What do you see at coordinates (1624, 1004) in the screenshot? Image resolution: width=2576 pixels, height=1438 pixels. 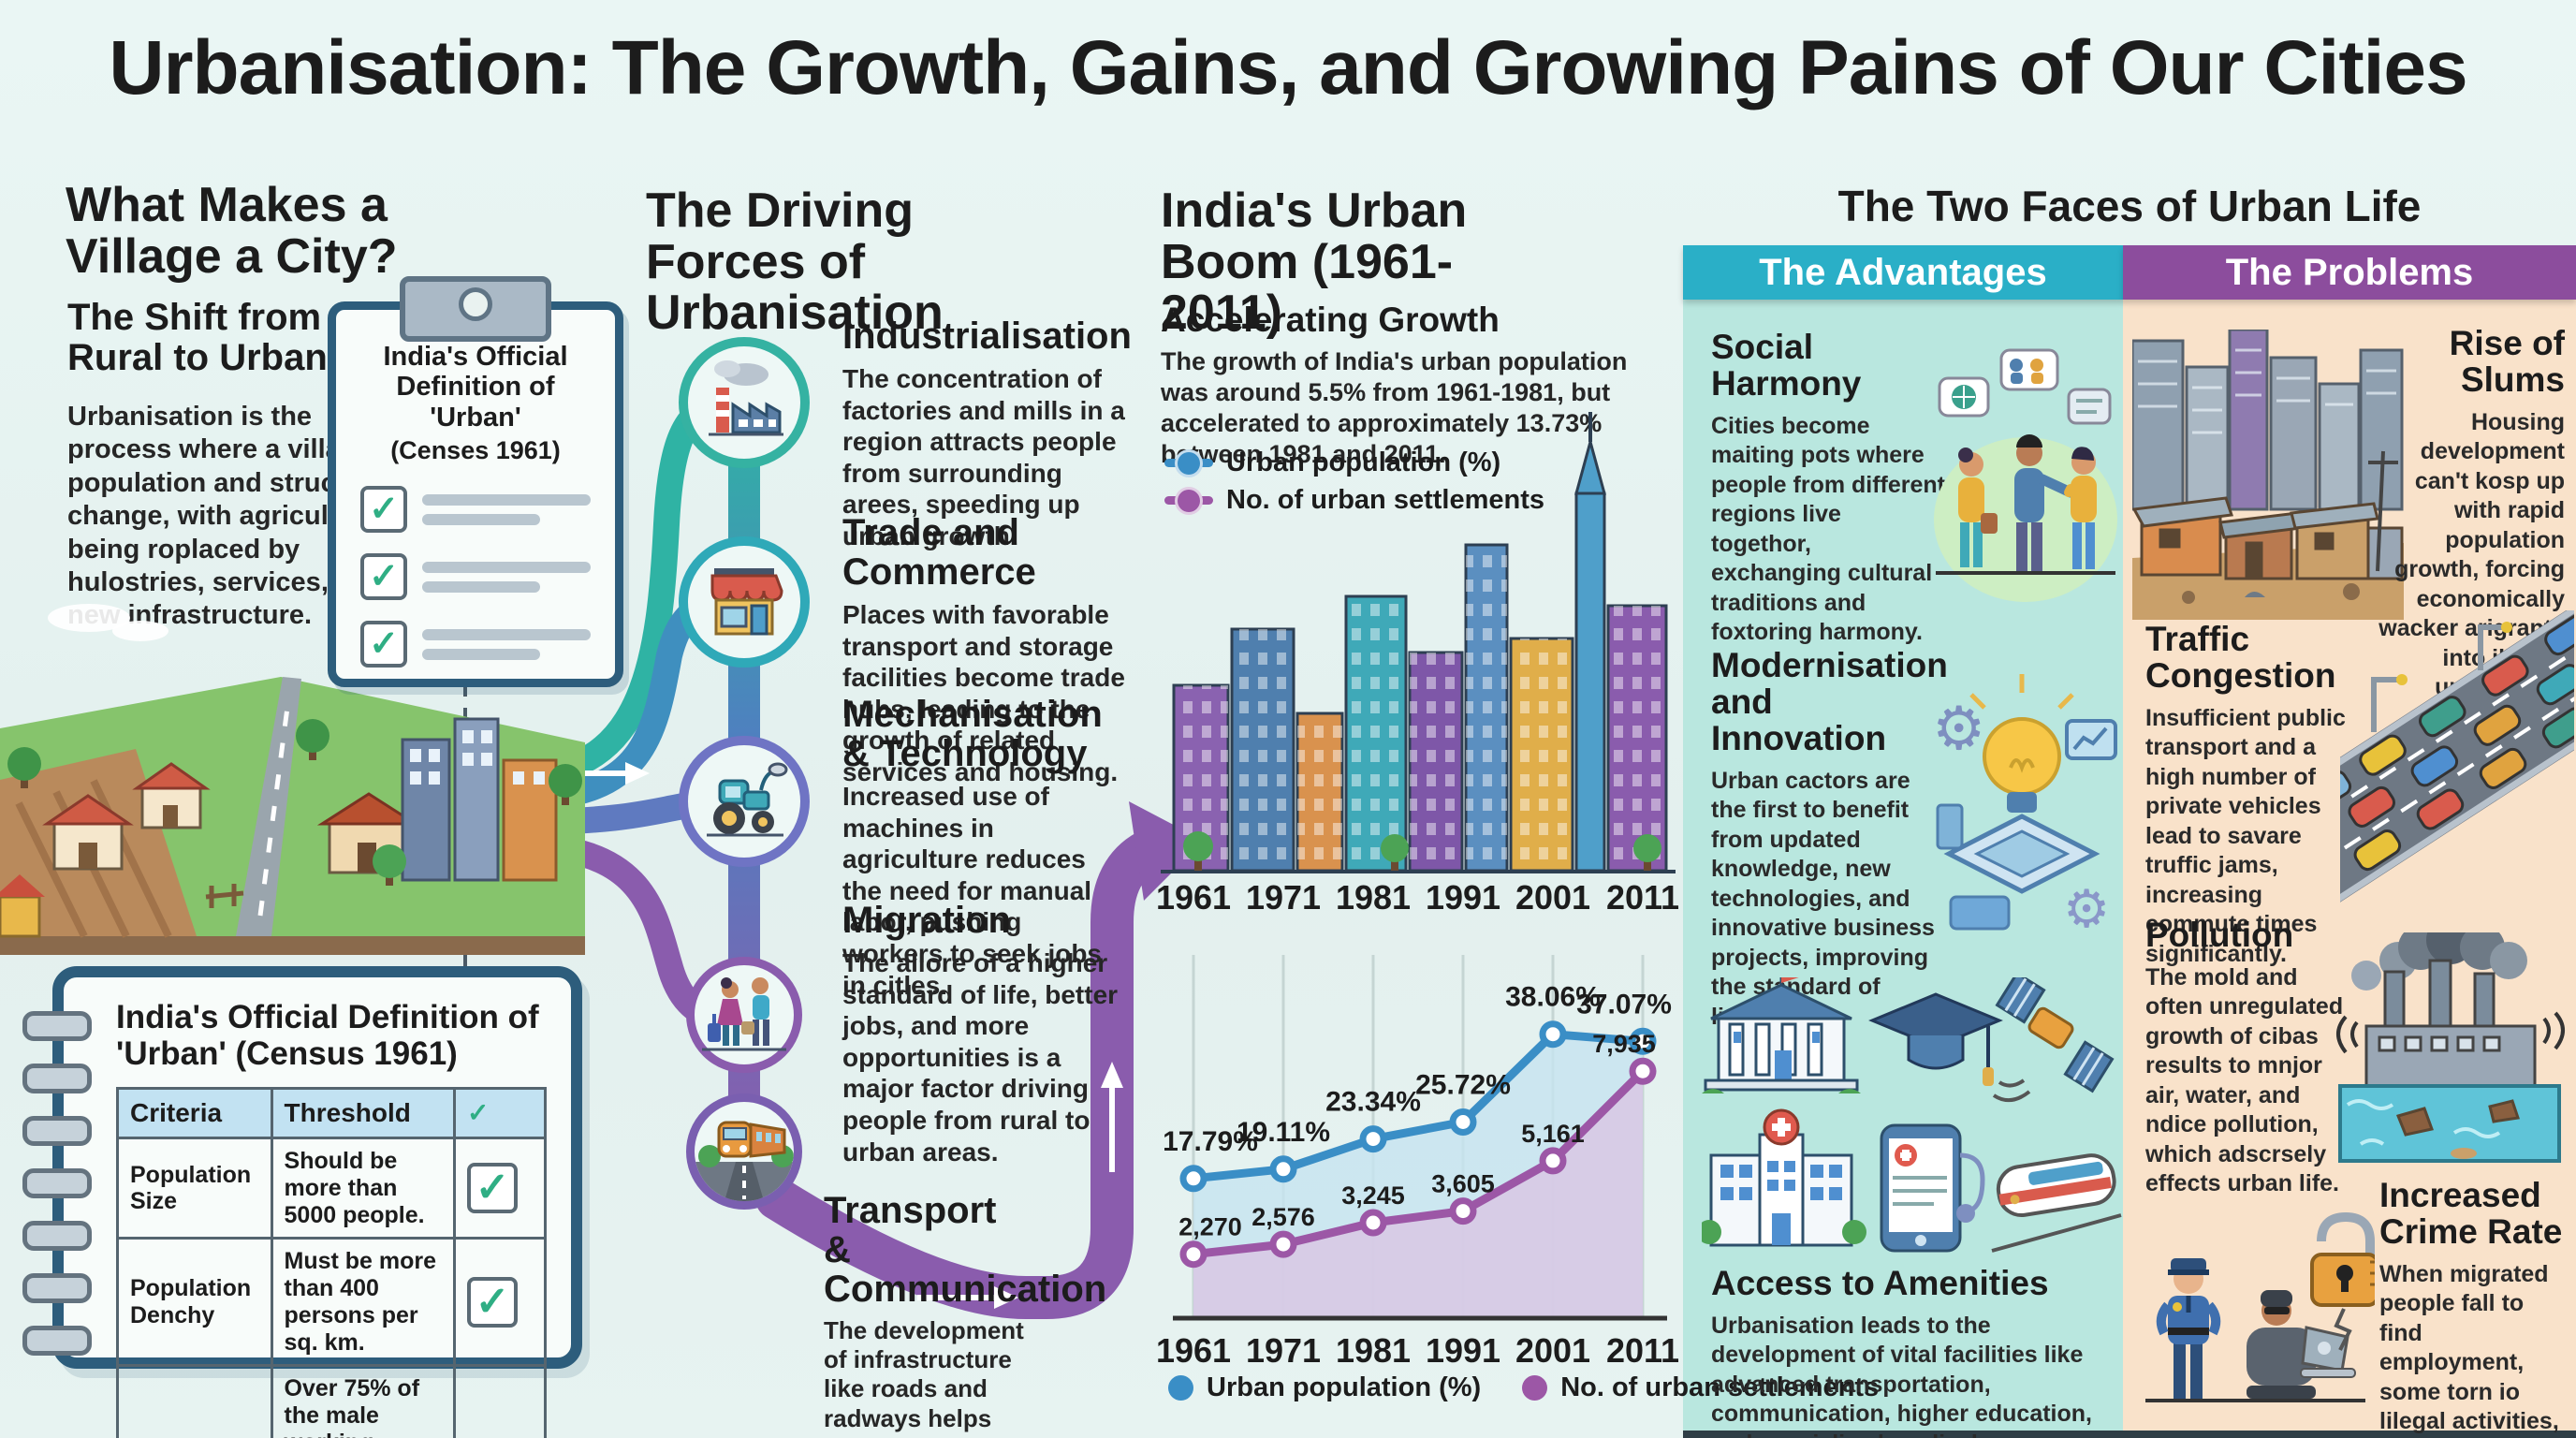 I see `svg-text: 37.07%` at bounding box center [1624, 1004].